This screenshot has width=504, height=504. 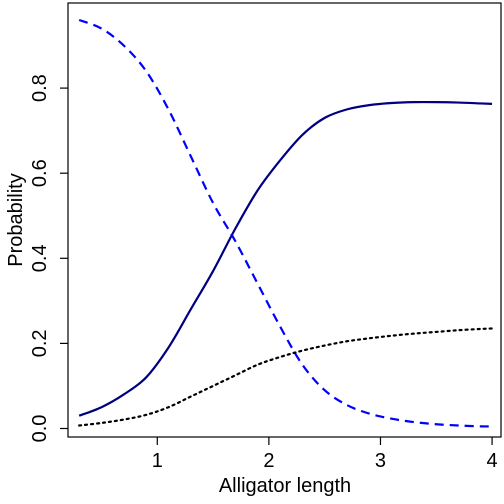 I want to click on x-tick-label: 1, so click(x=157, y=461).